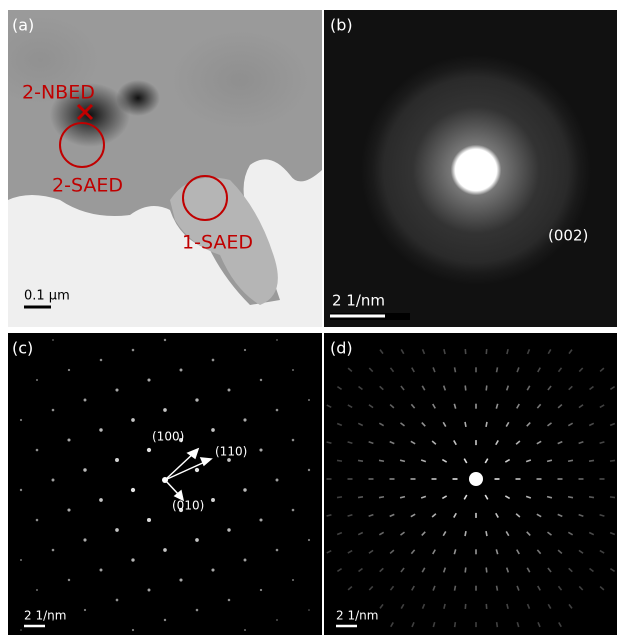 The height and width of the screenshot is (639, 619). Describe the element at coordinates (188, 474) in the screenshot. I see `arrows` at that location.